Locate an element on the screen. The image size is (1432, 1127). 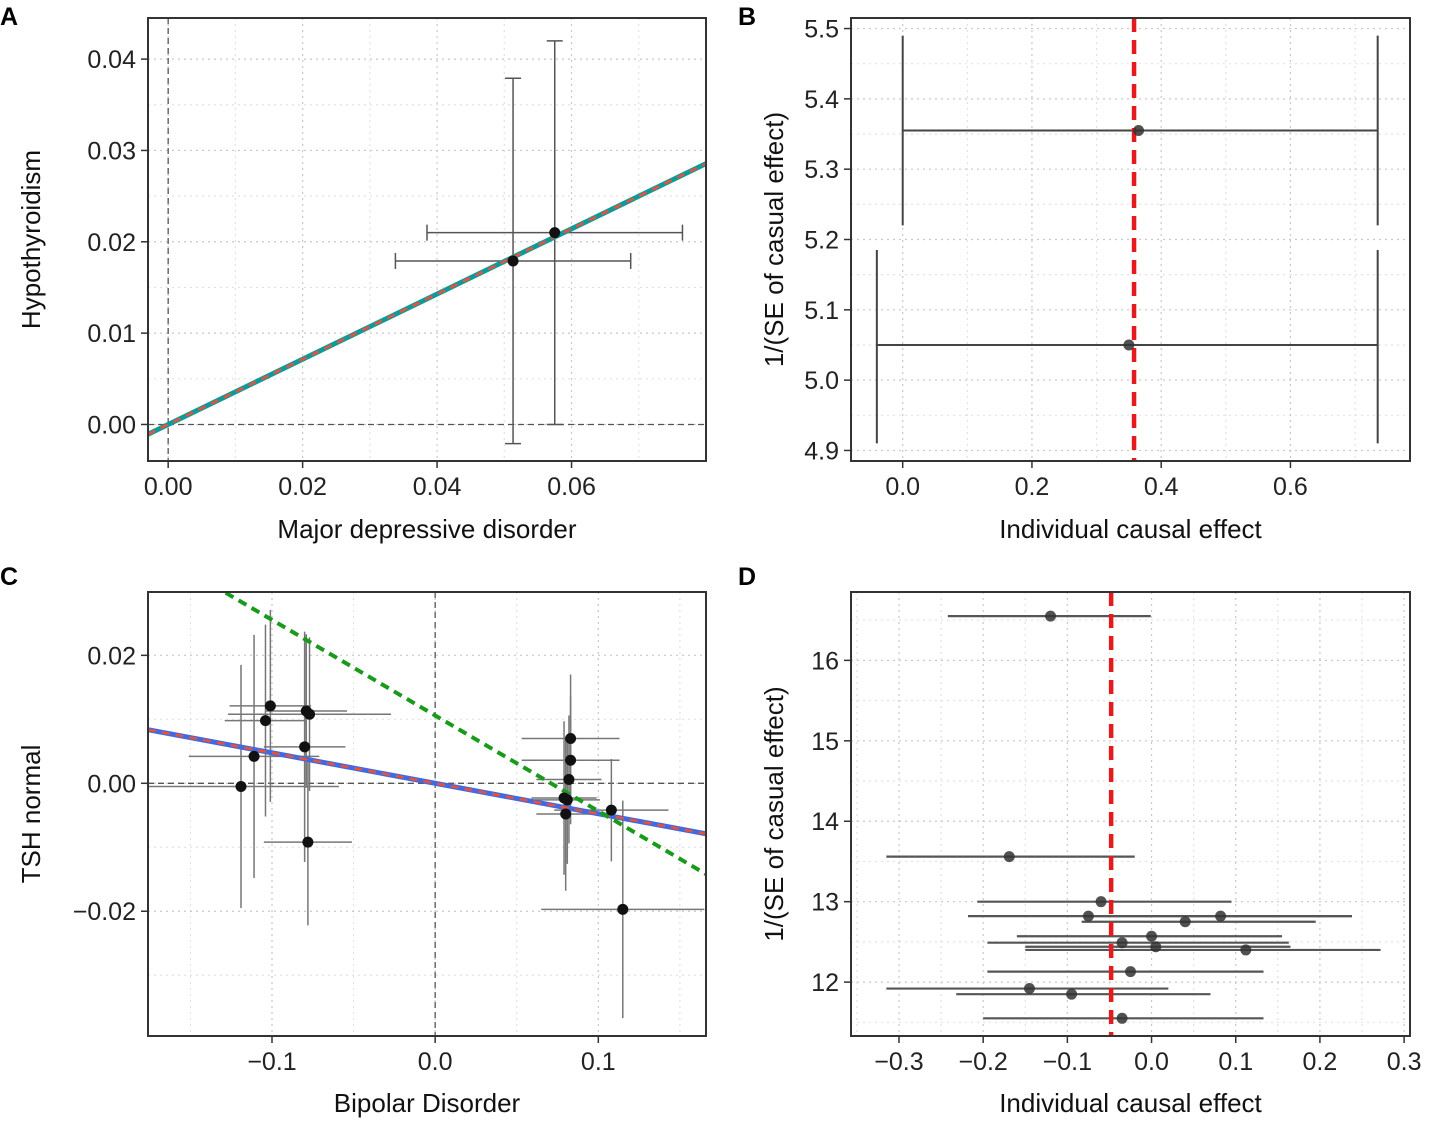
regression-line-egger is located at coordinates (463, 734).